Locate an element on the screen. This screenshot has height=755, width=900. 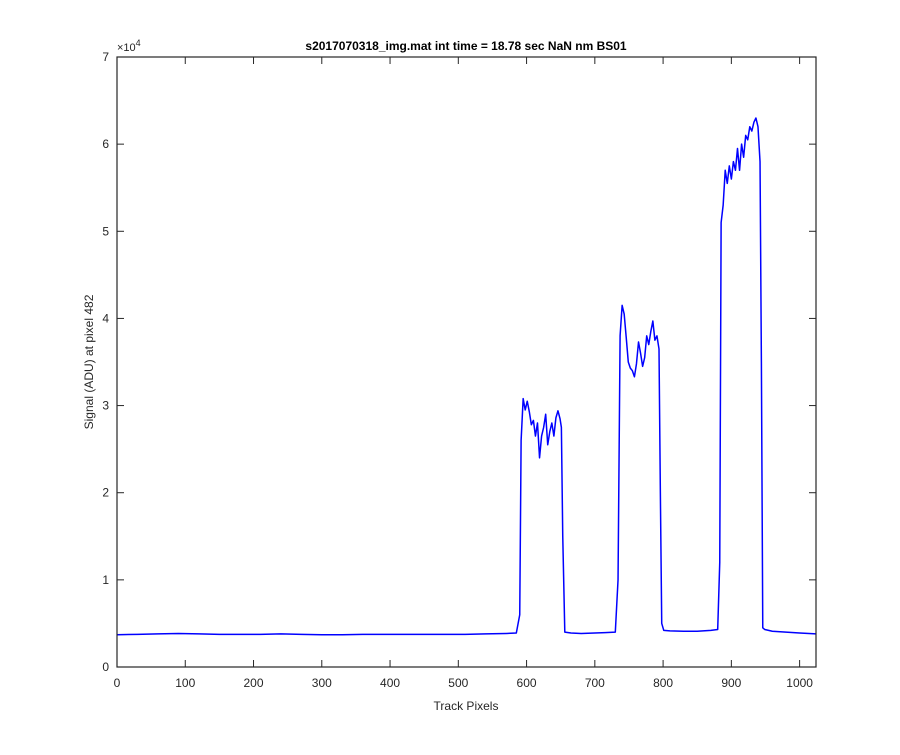
x-tick-label: 900 is located at coordinates (731, 683).